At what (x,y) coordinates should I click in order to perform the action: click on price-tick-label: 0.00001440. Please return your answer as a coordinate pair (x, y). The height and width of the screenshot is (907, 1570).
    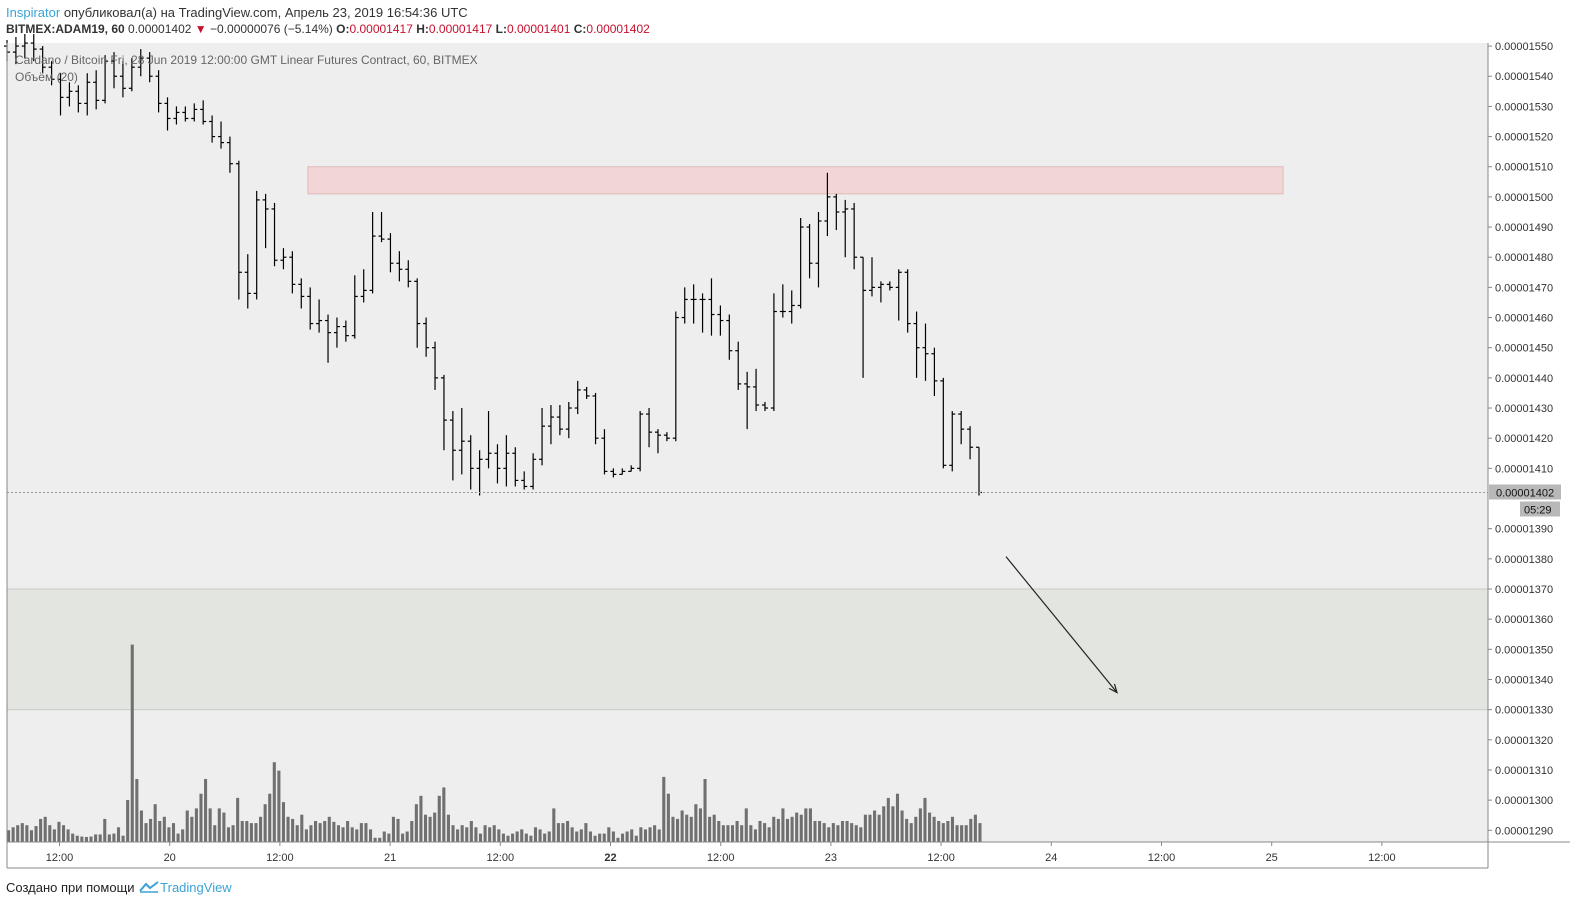
    Looking at the image, I should click on (1524, 379).